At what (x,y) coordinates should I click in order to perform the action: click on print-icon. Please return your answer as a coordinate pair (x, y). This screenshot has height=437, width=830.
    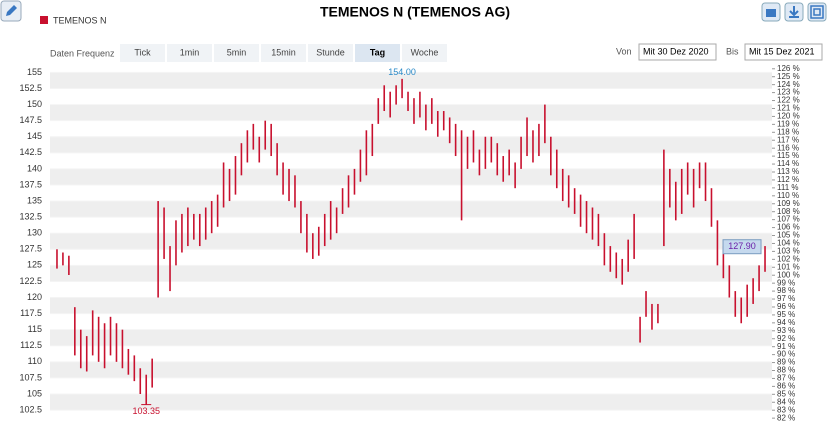
    Looking at the image, I should click on (771, 13).